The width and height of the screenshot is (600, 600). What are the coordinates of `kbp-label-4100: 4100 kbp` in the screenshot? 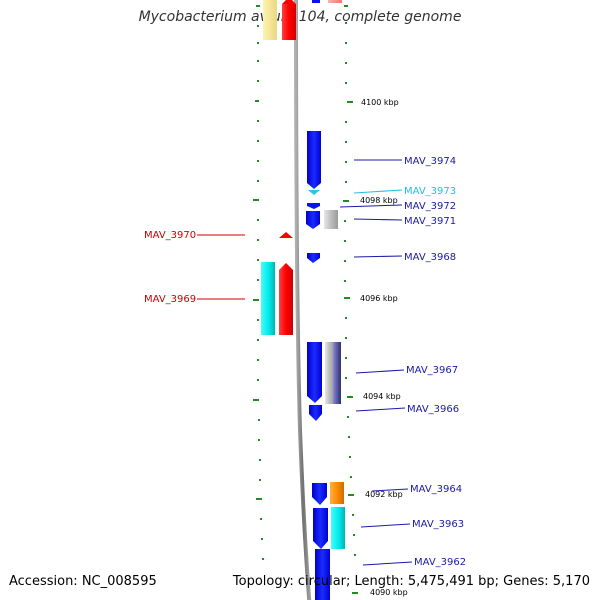 It's located at (380, 102).